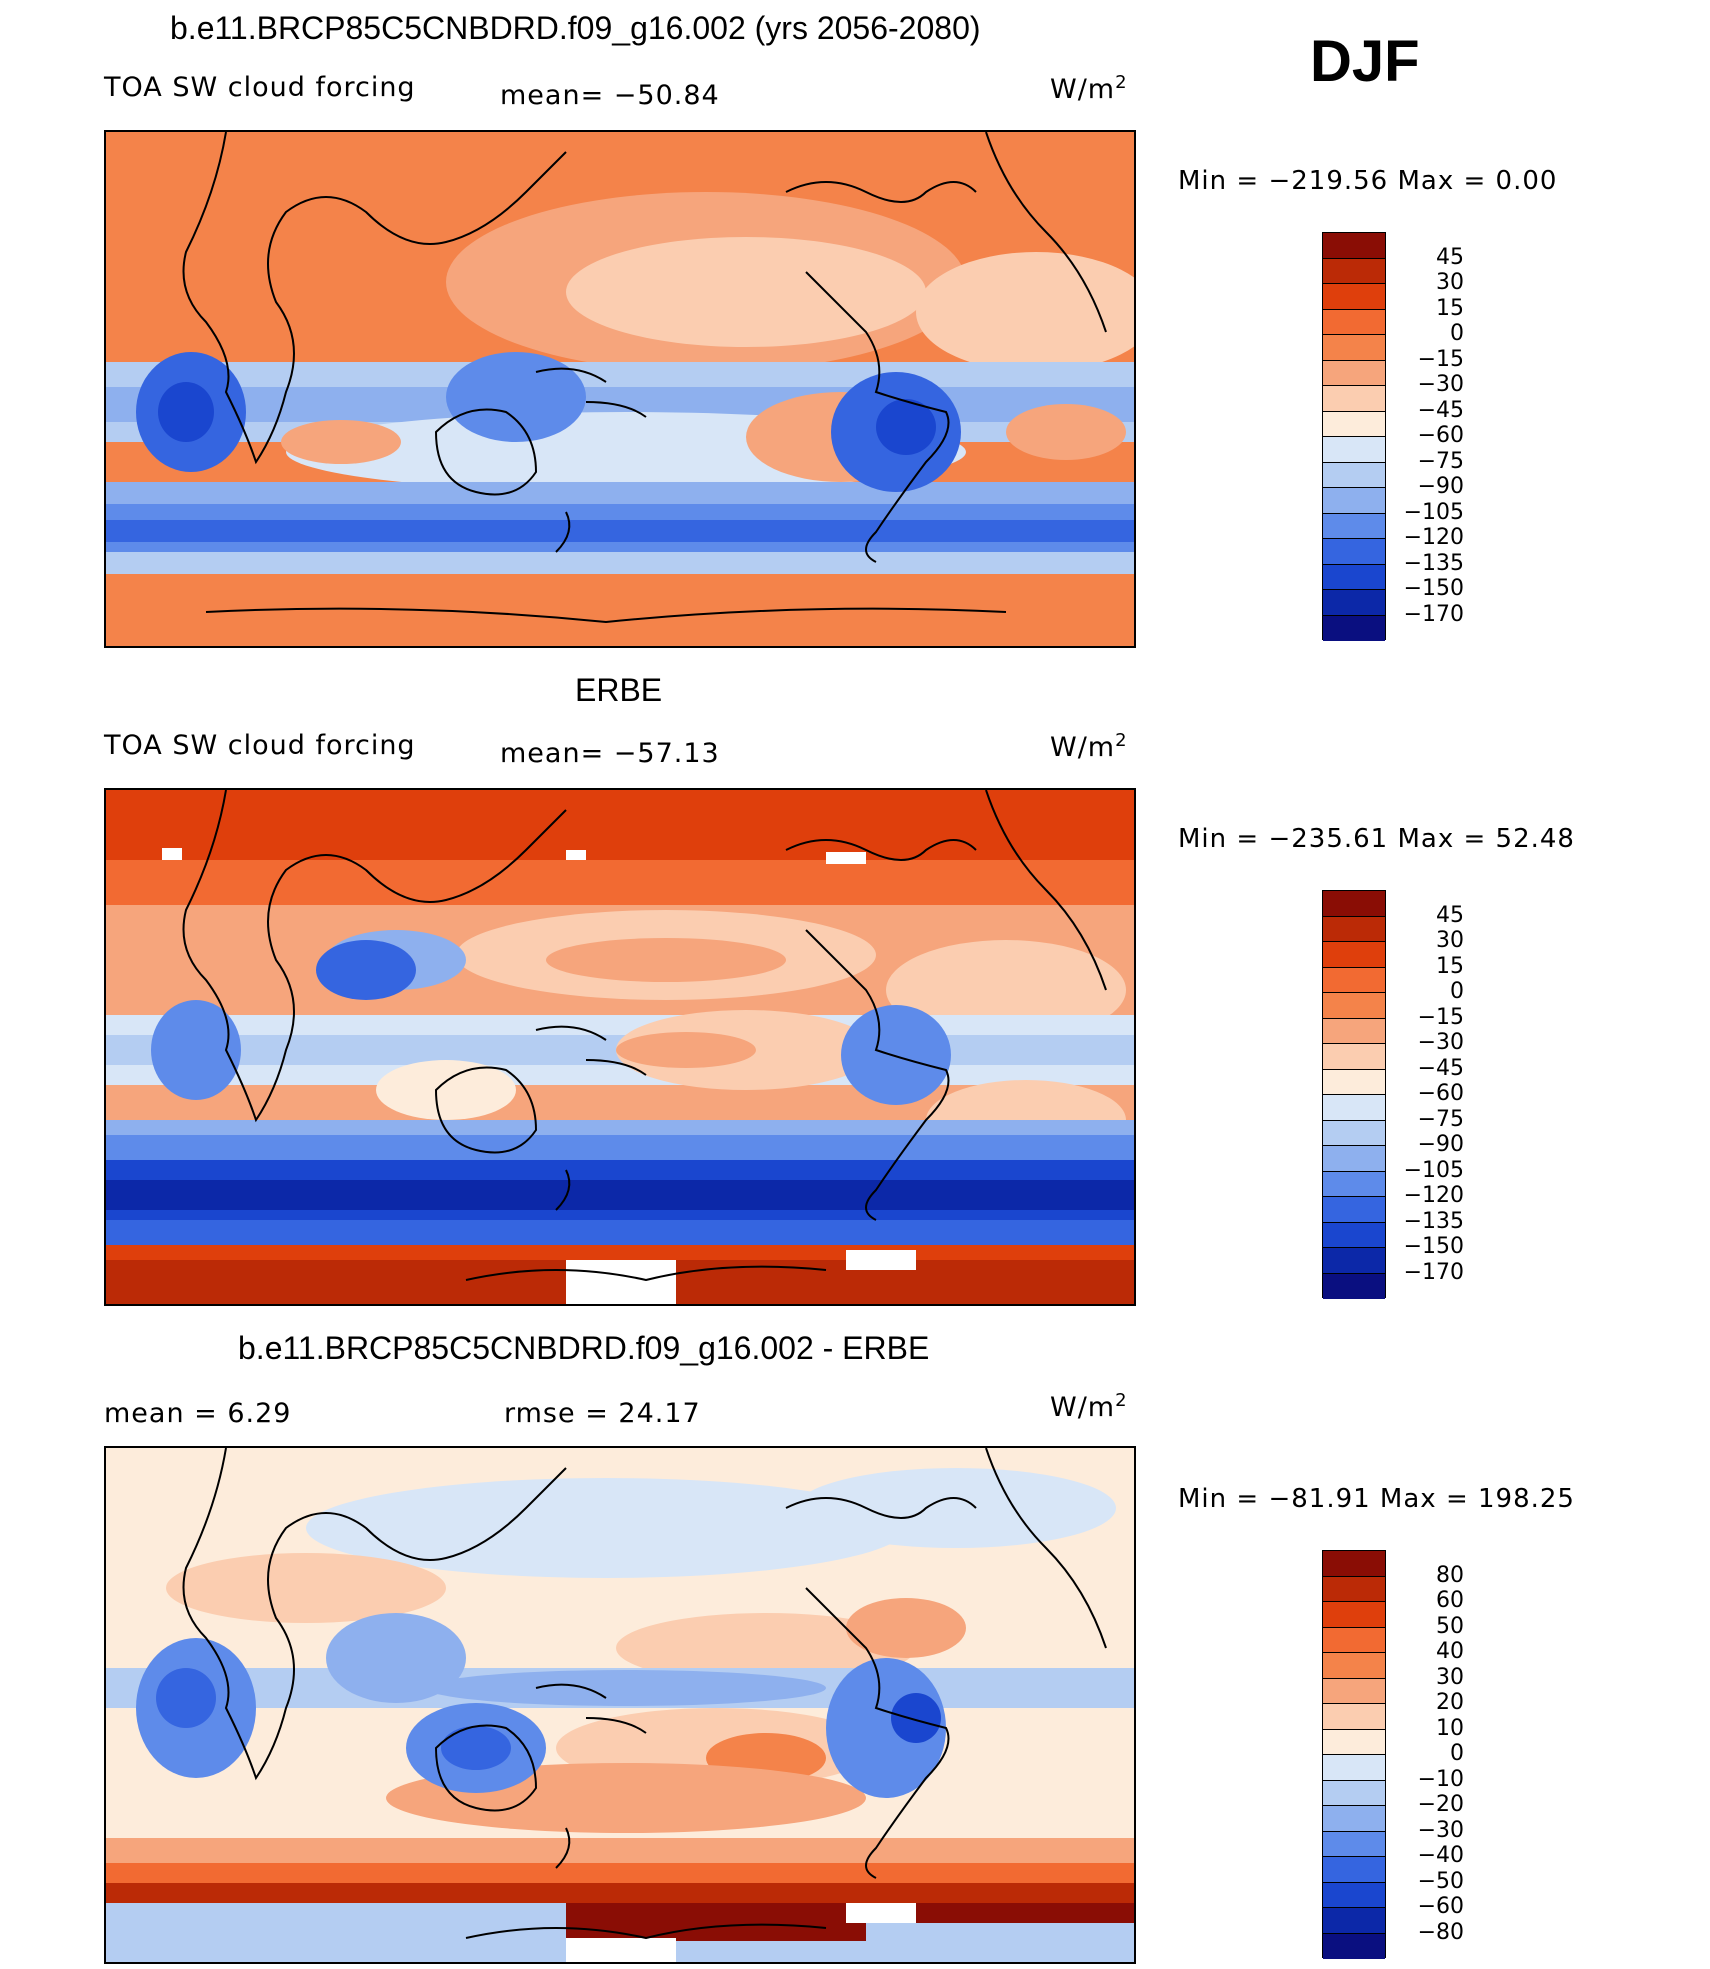 This screenshot has width=1710, height=1969. I want to click on panel3-rmse: rmse = 24.17, so click(602, 1413).